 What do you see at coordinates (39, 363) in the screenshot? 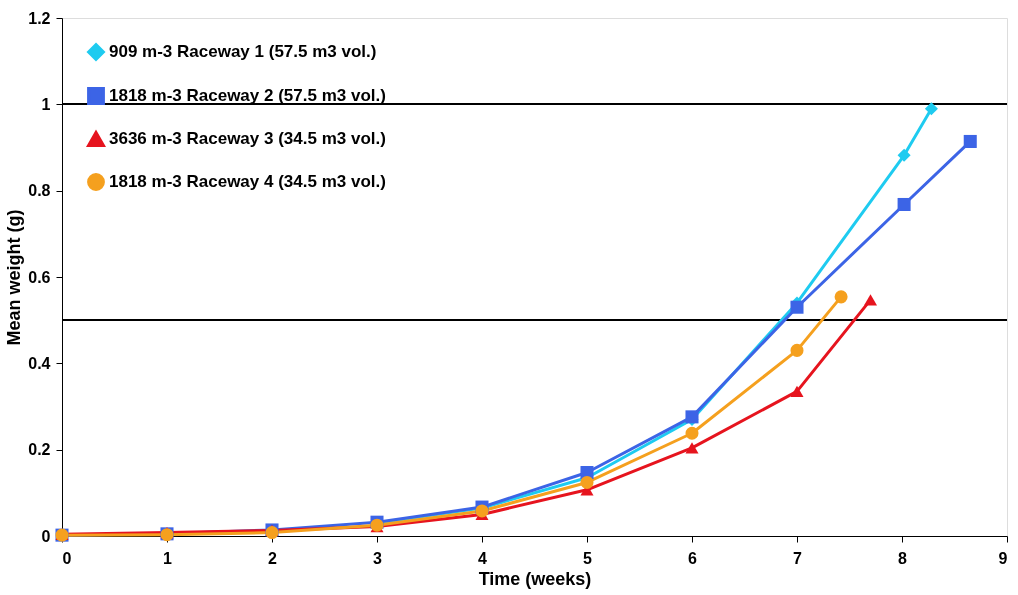
I see `y-tick-label: 0.4` at bounding box center [39, 363].